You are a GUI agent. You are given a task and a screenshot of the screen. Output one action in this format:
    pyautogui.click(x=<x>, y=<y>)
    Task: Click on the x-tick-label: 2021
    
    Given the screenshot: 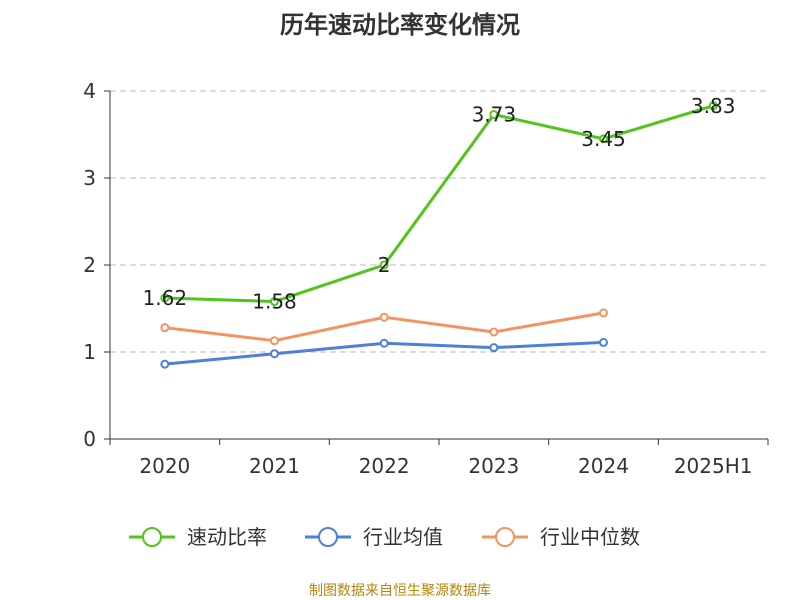 What is the action you would take?
    pyautogui.click(x=274, y=466)
    